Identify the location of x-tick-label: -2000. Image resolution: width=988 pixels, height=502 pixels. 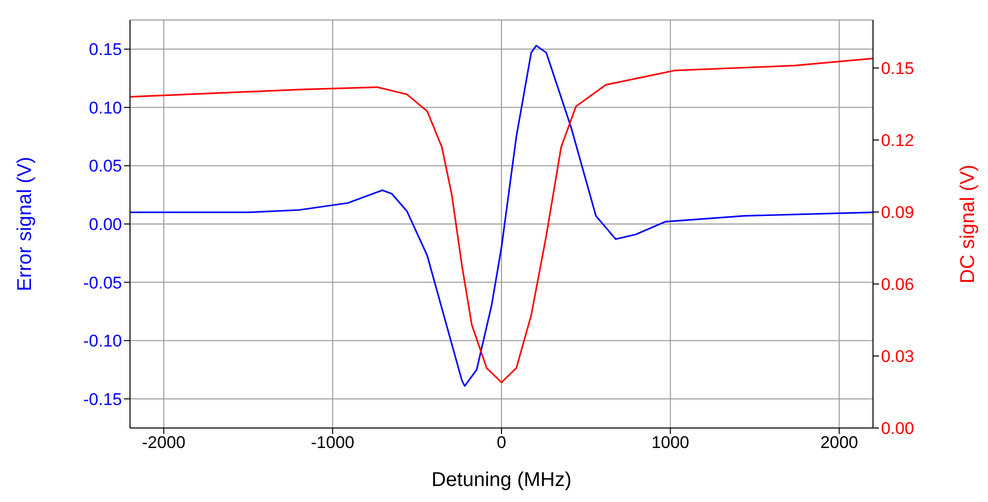
(164, 442).